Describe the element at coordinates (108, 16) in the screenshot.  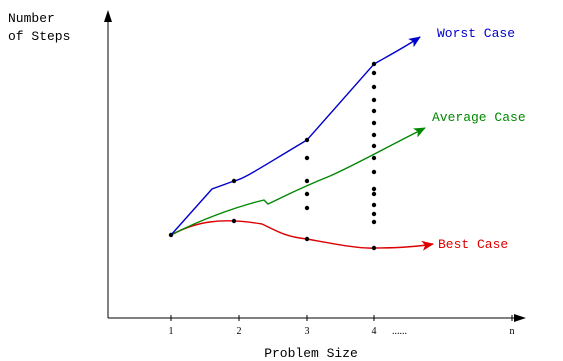
I see `y-axis-arrow` at that location.